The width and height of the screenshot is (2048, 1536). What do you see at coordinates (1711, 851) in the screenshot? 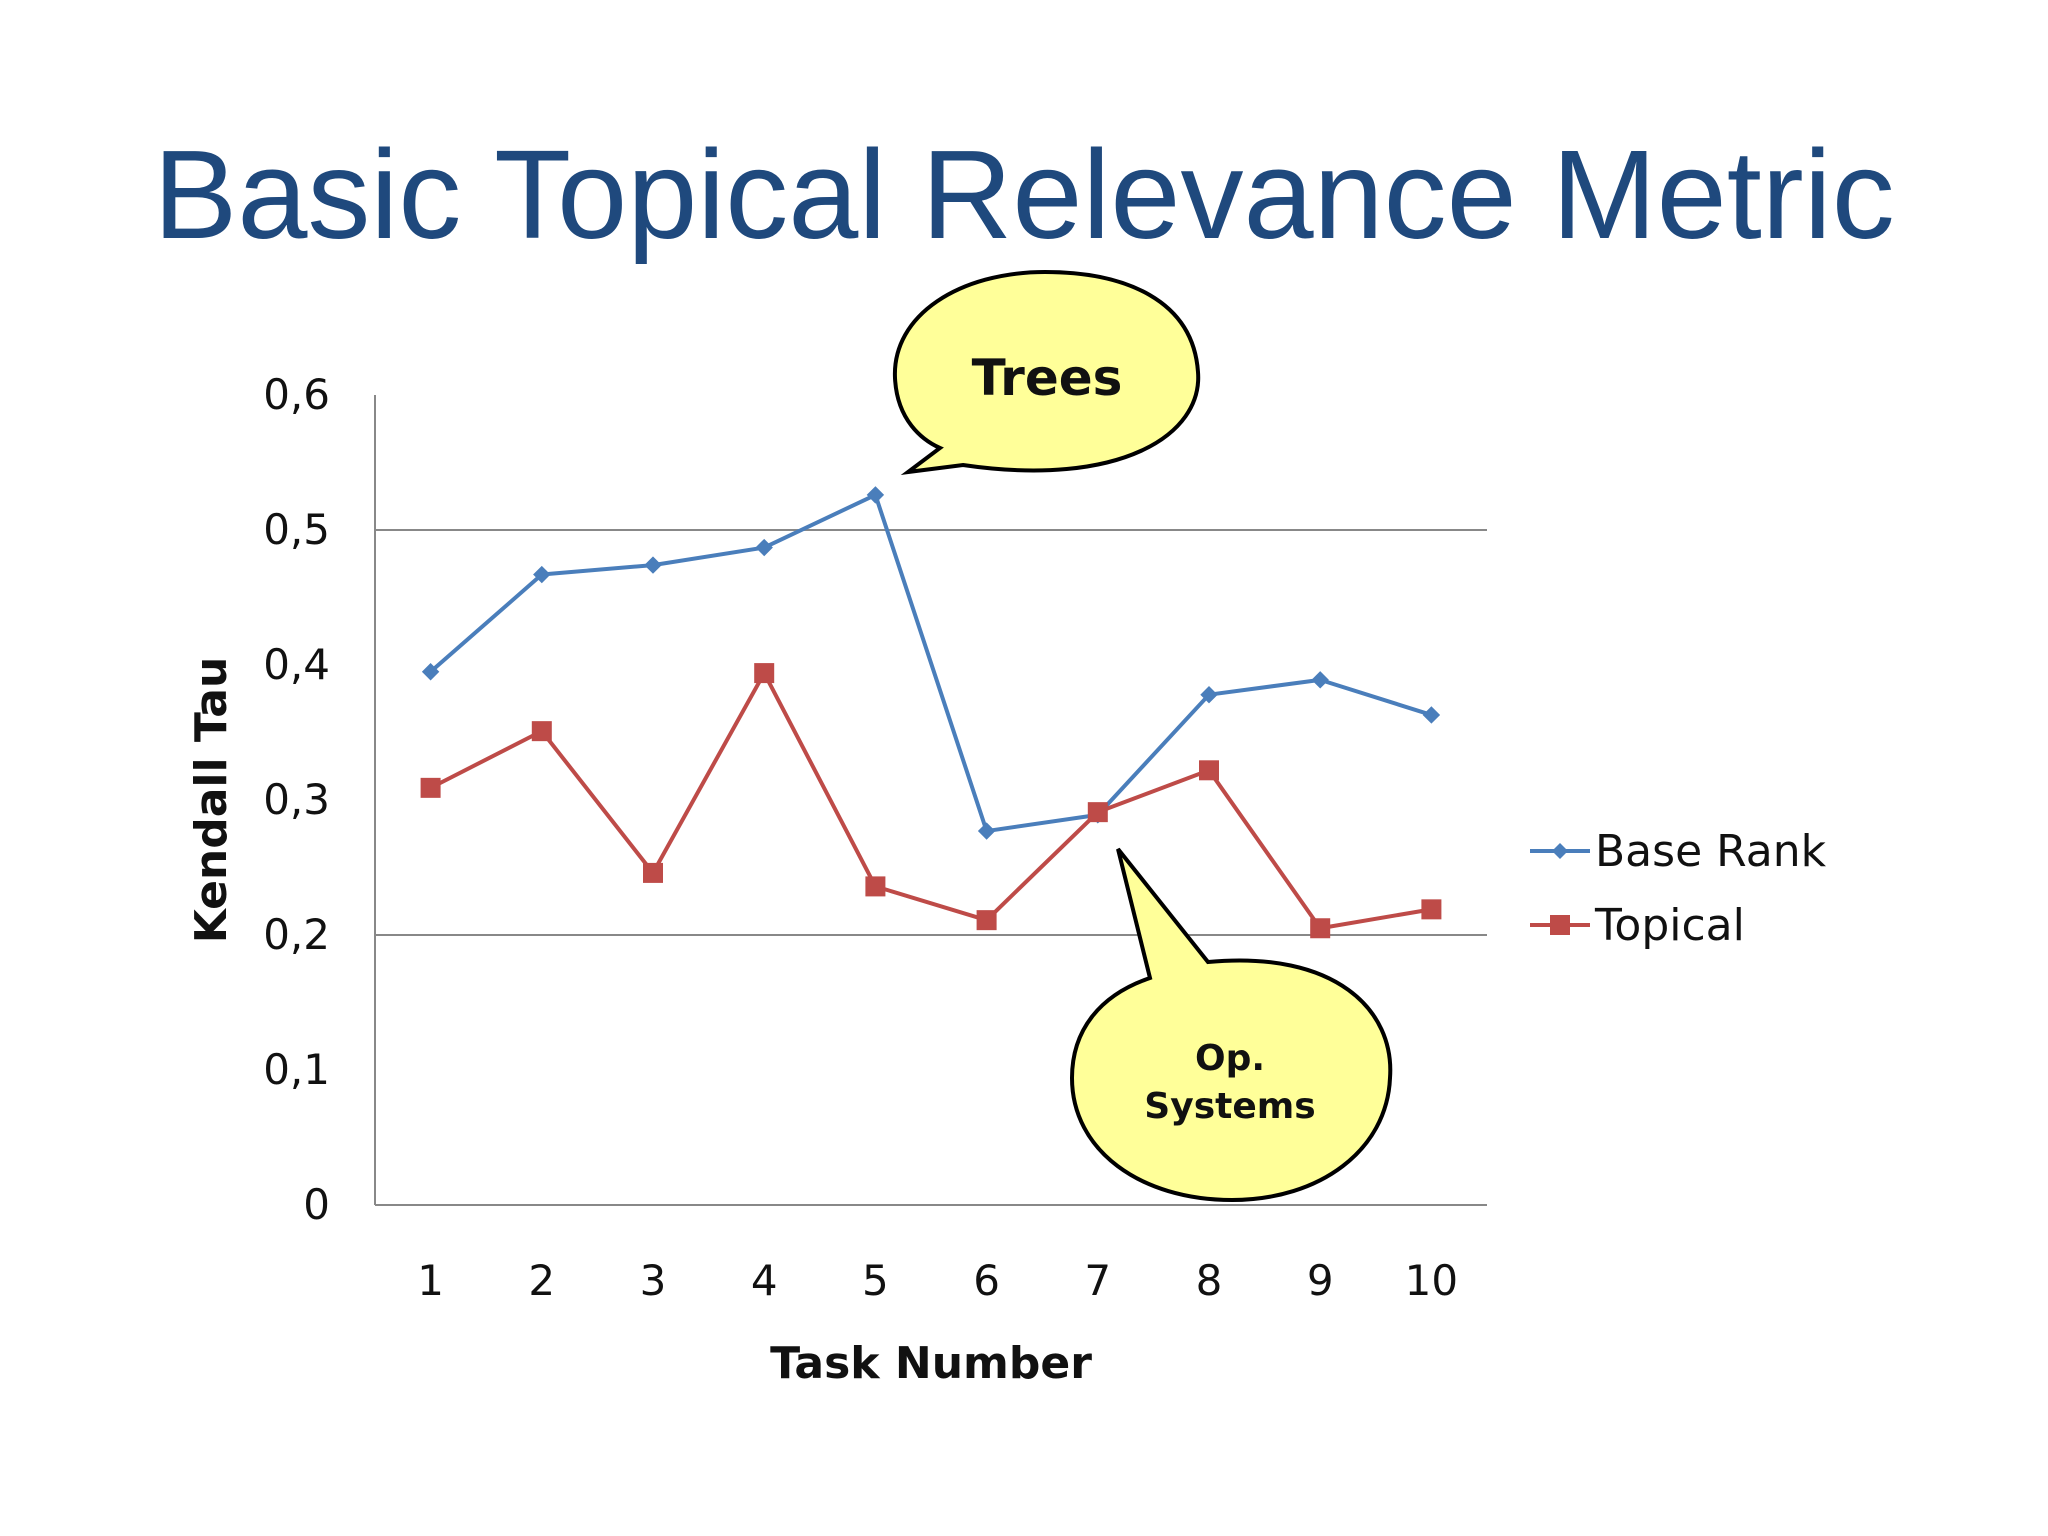
I see `legend-label-base-rank: Base Rank` at bounding box center [1711, 851].